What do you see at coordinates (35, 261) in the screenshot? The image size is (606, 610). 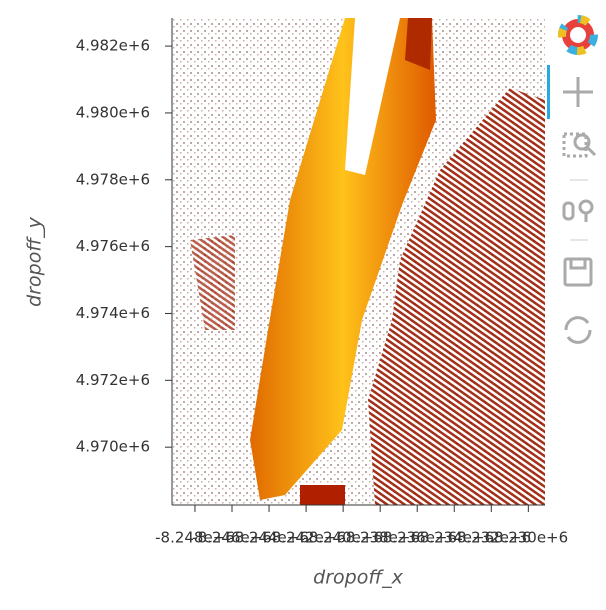 I see `y-axis-title: dropoff_y` at bounding box center [35, 261].